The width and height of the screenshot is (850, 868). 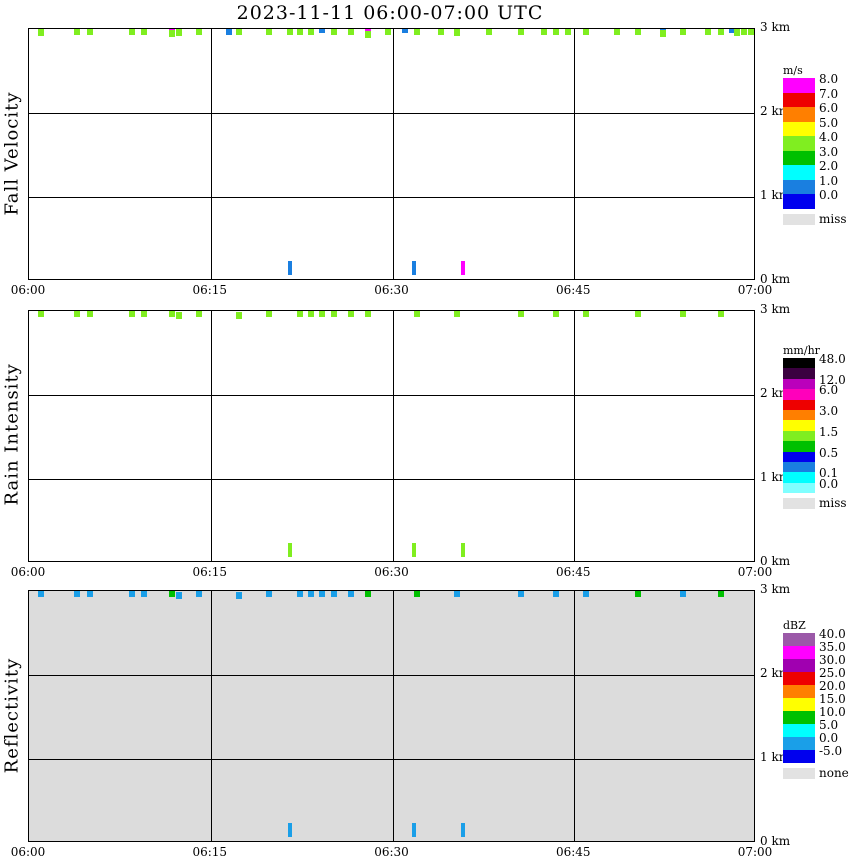 I want to click on colorbar-units-label: m/s, so click(x=793, y=70).